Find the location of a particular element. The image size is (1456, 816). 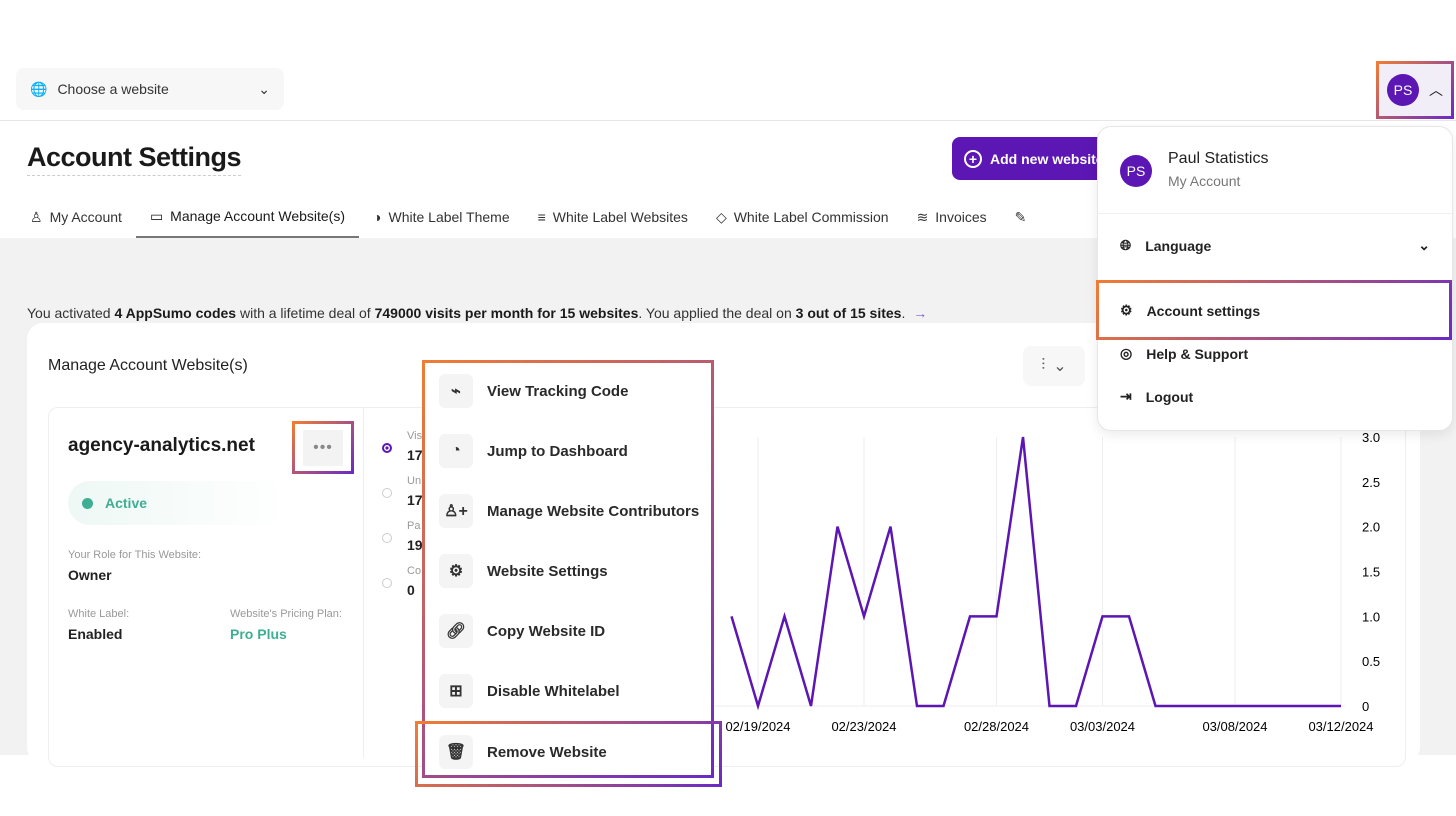

user-menu-button: PS ︿ is located at coordinates (1415, 90).